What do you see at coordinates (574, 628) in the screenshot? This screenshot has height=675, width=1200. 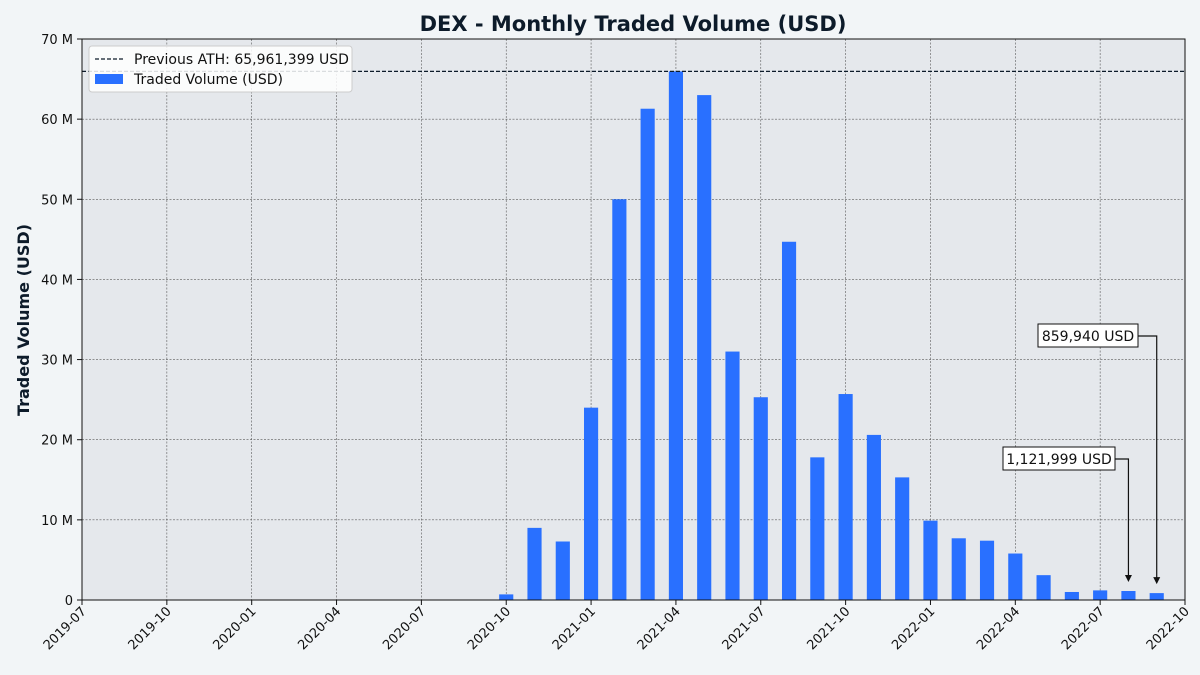 I see `x-tick-label: 2021-01` at bounding box center [574, 628].